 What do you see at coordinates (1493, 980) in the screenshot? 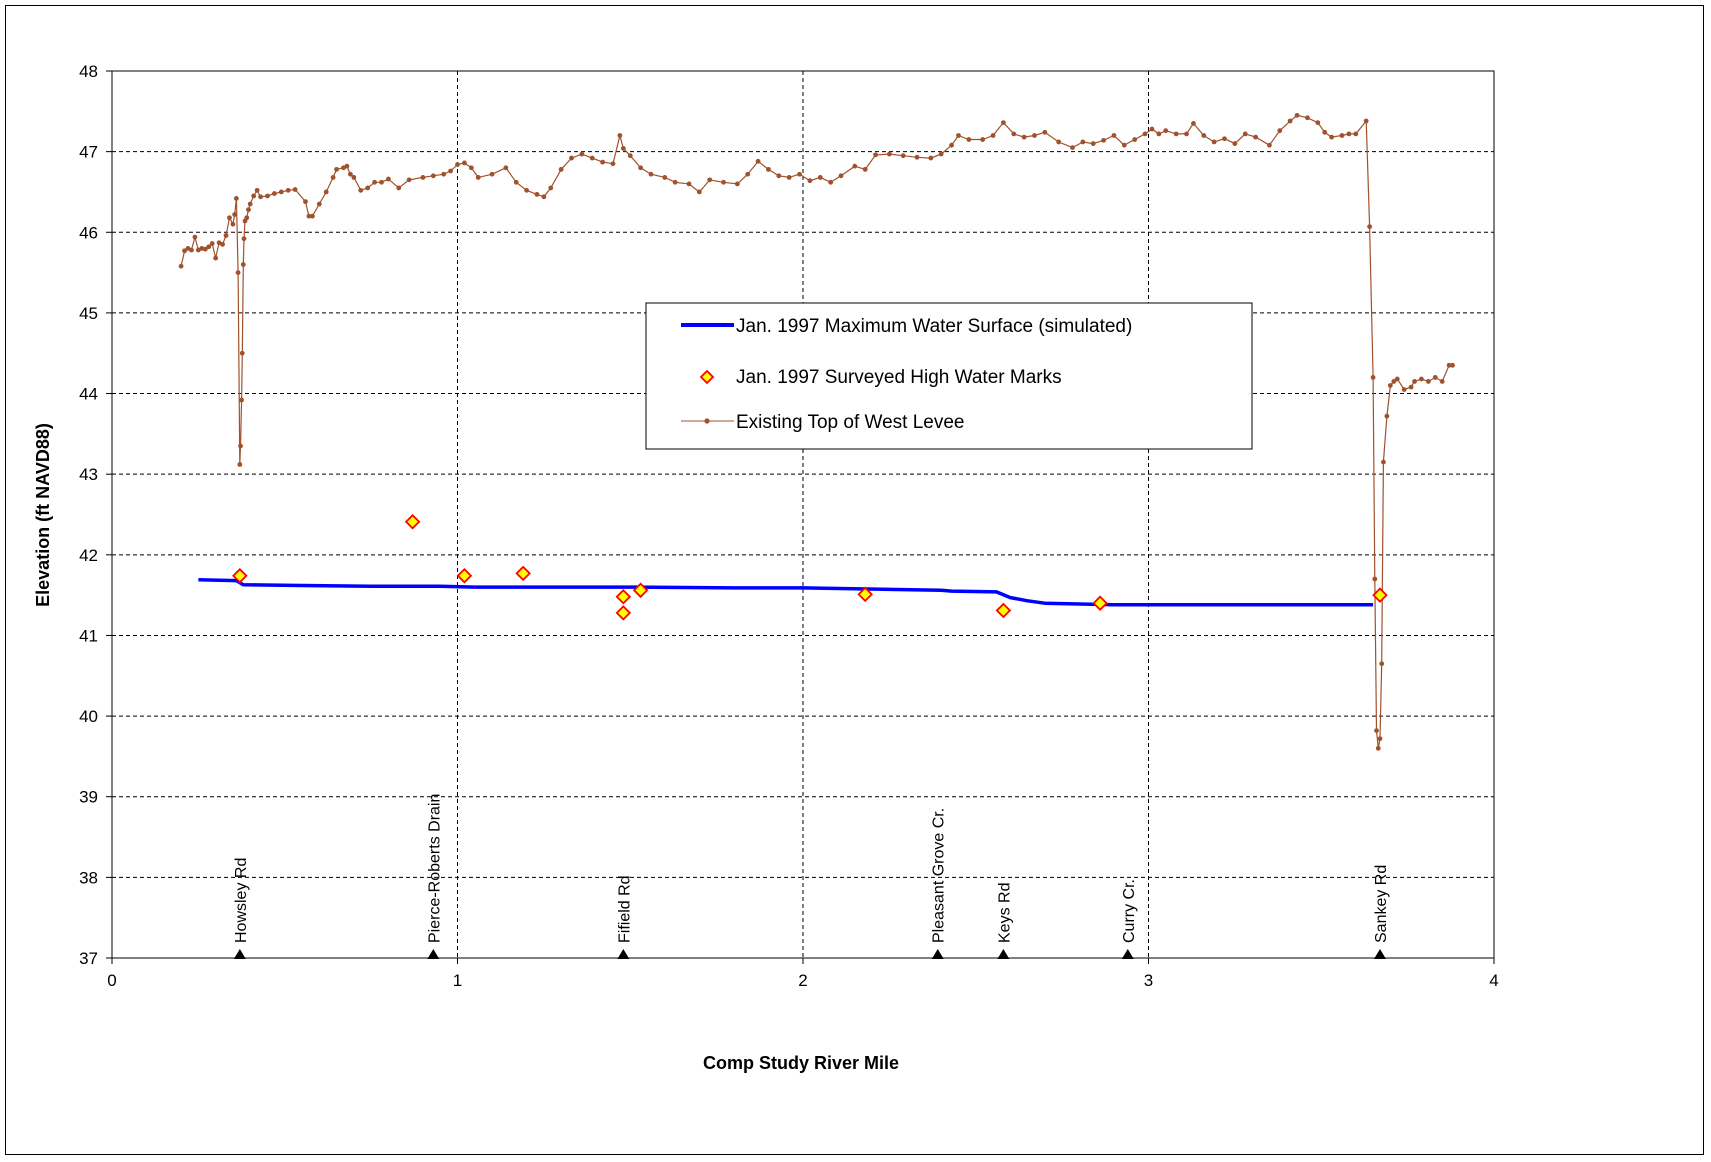
I see `x-tick-label: 4` at bounding box center [1493, 980].